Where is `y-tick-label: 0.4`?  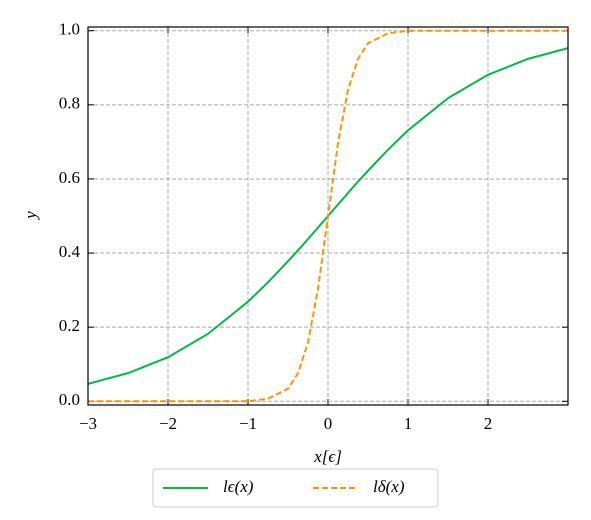 y-tick-label: 0.4 is located at coordinates (70, 251).